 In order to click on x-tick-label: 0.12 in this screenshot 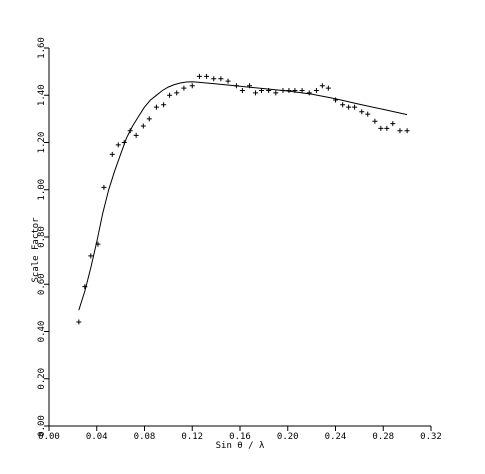, I will do `click(192, 437)`.